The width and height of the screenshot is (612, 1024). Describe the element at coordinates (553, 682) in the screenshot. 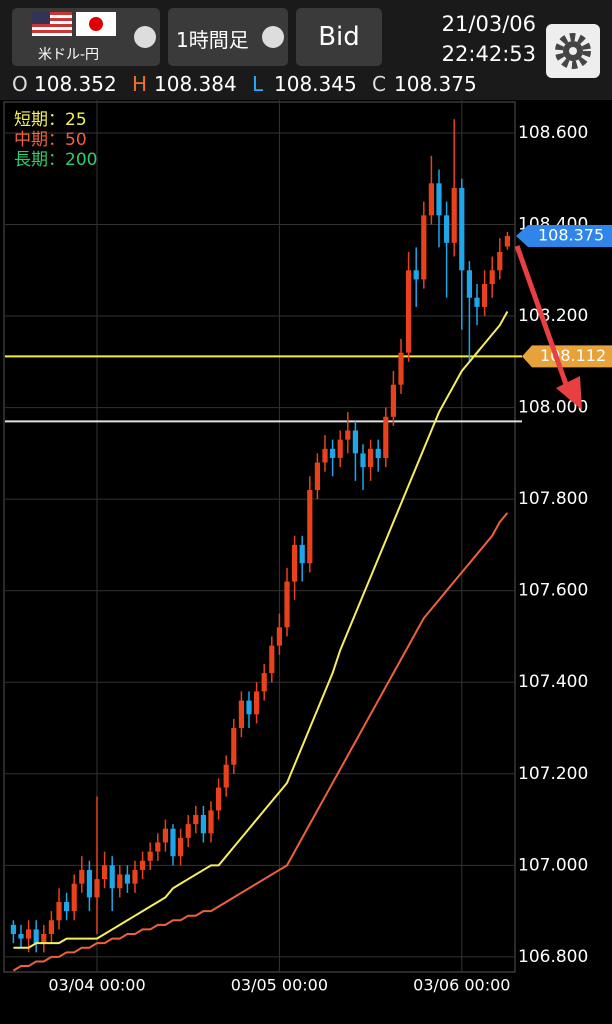

I see `y-tick-label: 107.400` at that location.